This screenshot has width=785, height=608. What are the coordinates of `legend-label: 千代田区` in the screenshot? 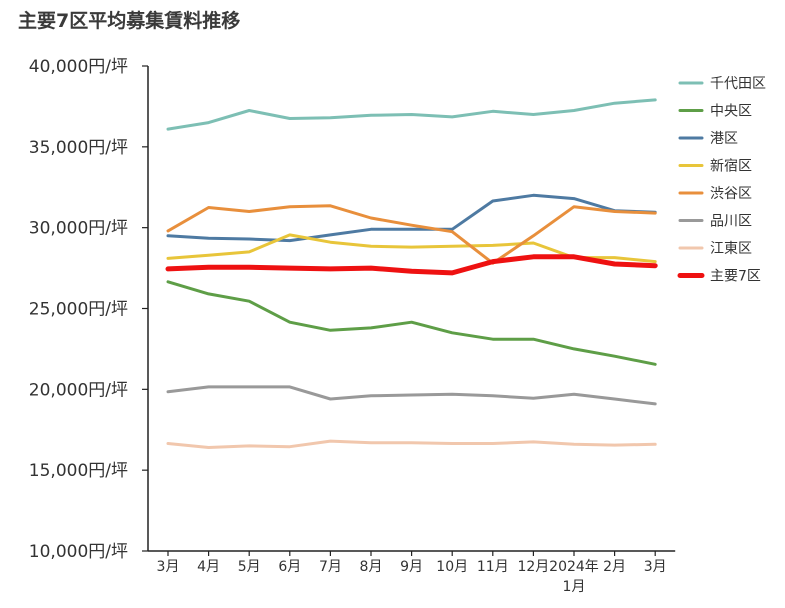 It's located at (738, 84).